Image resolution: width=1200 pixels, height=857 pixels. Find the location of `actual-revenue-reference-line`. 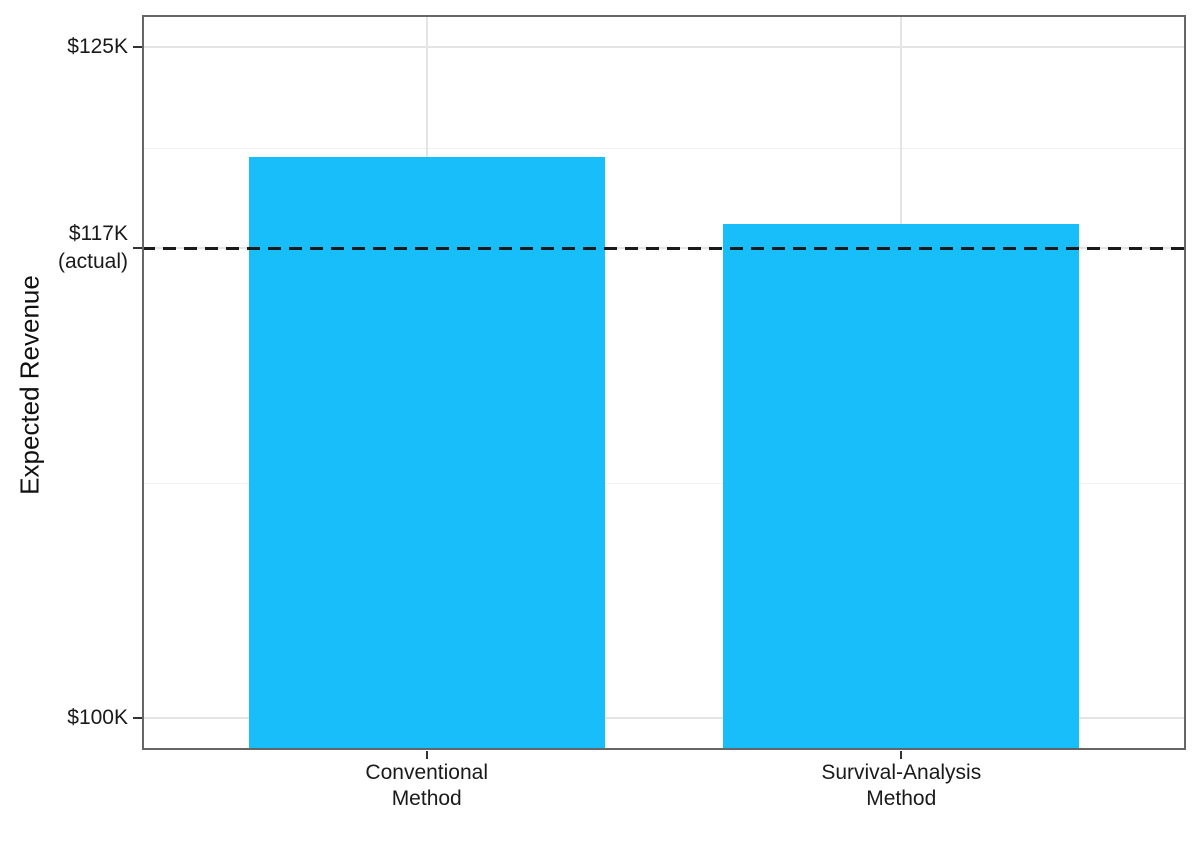

actual-revenue-reference-line is located at coordinates (664, 248).